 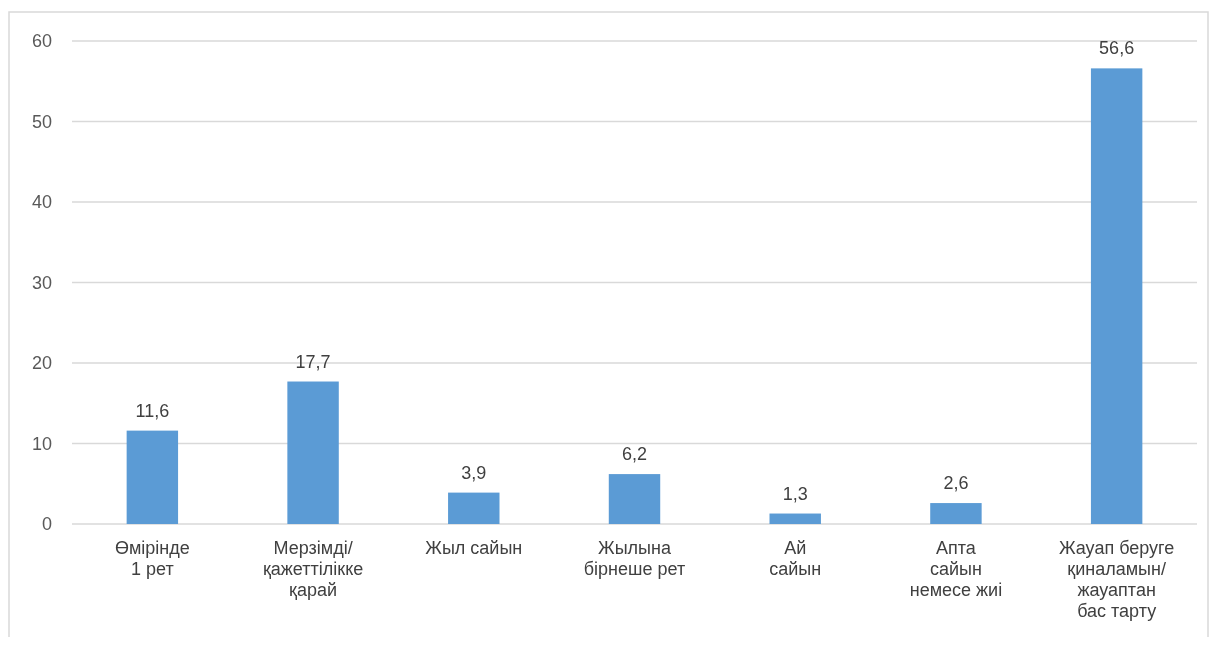 What do you see at coordinates (474, 472) in the screenshot?
I see `data-label: 3,9` at bounding box center [474, 472].